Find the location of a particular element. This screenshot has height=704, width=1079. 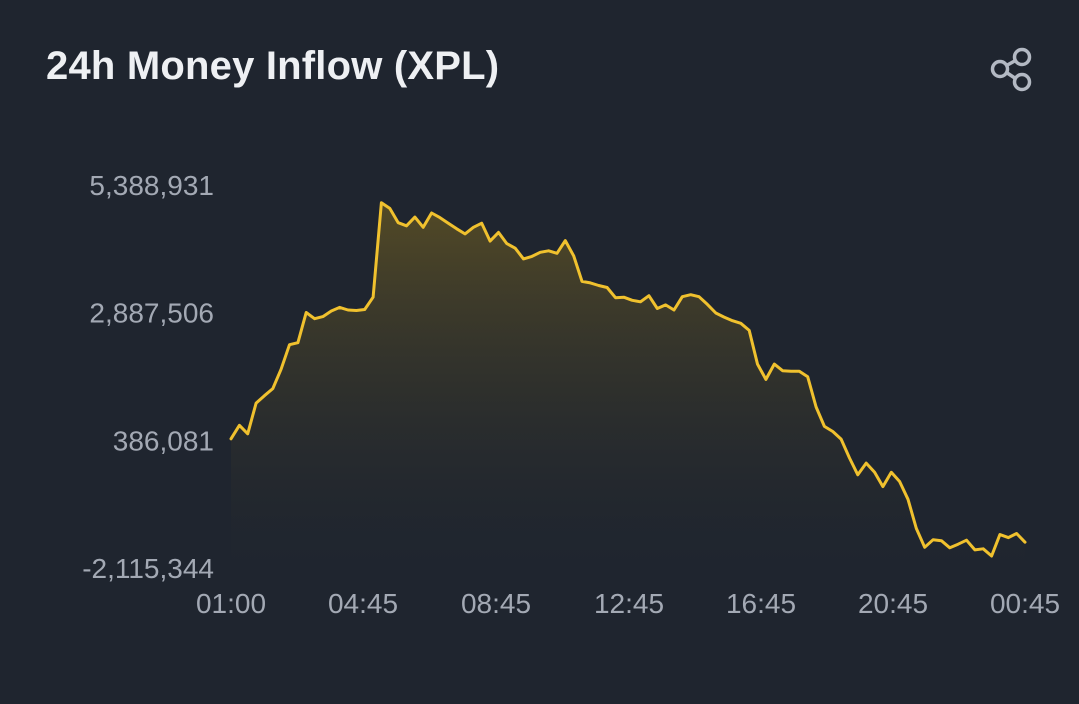

x-tick-label: 01:00 is located at coordinates (231, 603).